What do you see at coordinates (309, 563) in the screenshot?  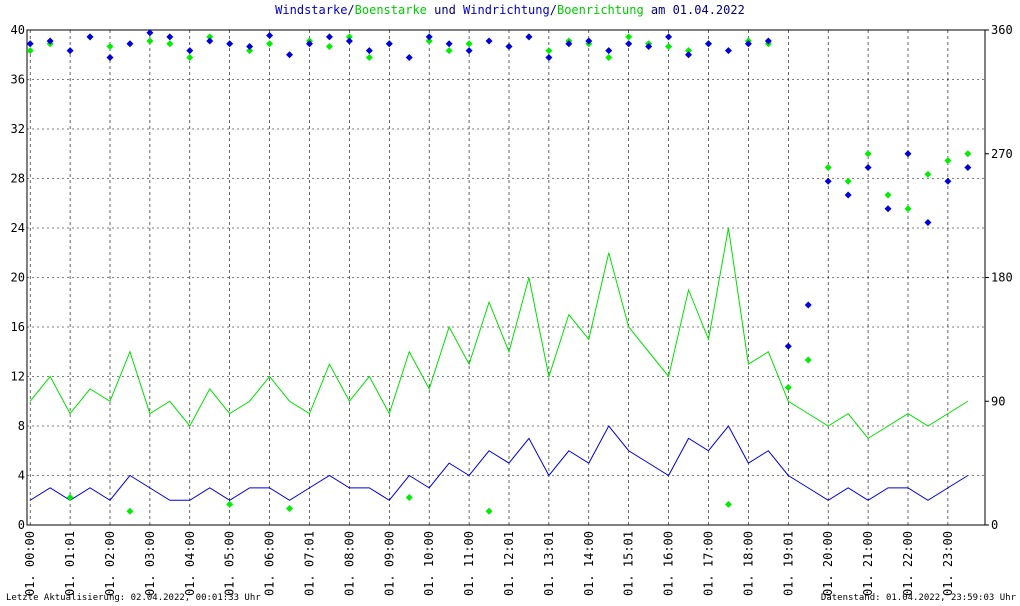 I see `x-tick-label: 01. 07:01` at bounding box center [309, 563].